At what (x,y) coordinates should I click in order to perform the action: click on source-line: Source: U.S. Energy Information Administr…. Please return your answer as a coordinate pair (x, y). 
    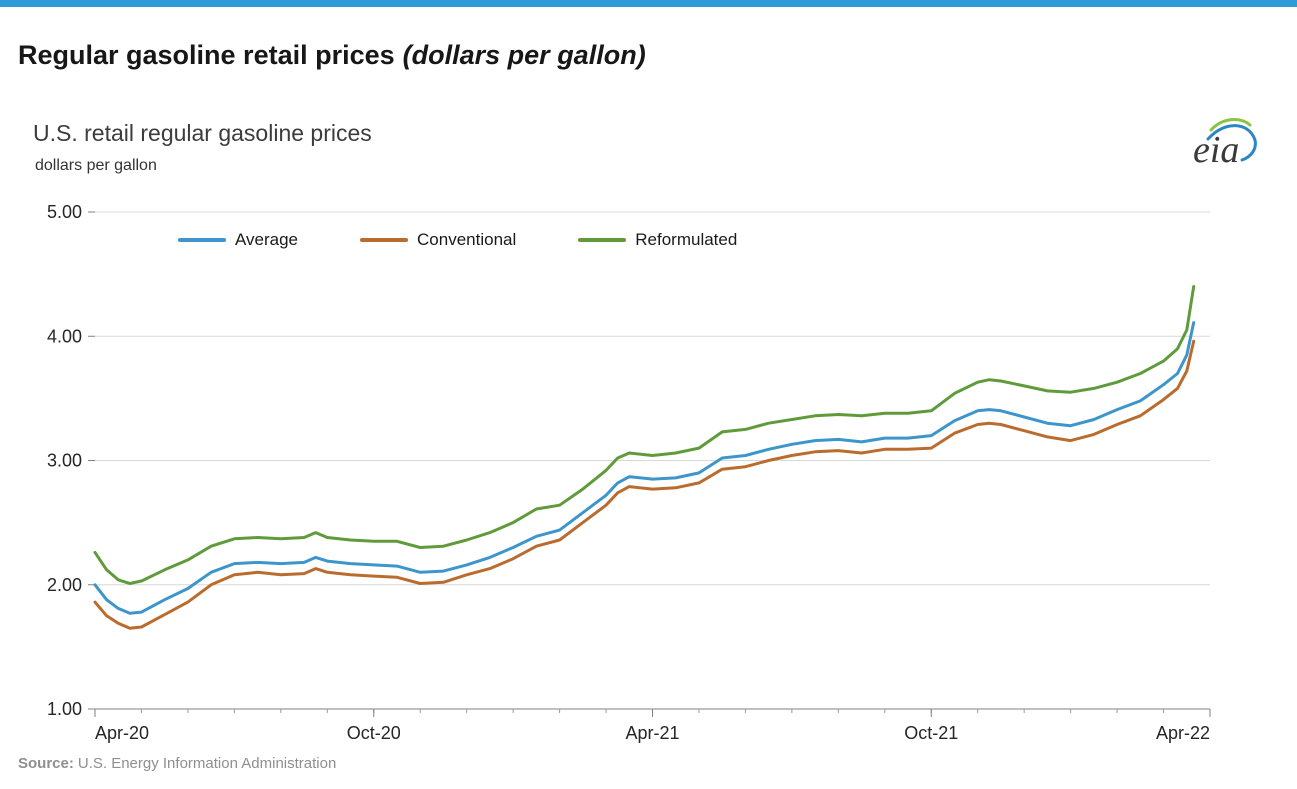
    Looking at the image, I should click on (177, 763).